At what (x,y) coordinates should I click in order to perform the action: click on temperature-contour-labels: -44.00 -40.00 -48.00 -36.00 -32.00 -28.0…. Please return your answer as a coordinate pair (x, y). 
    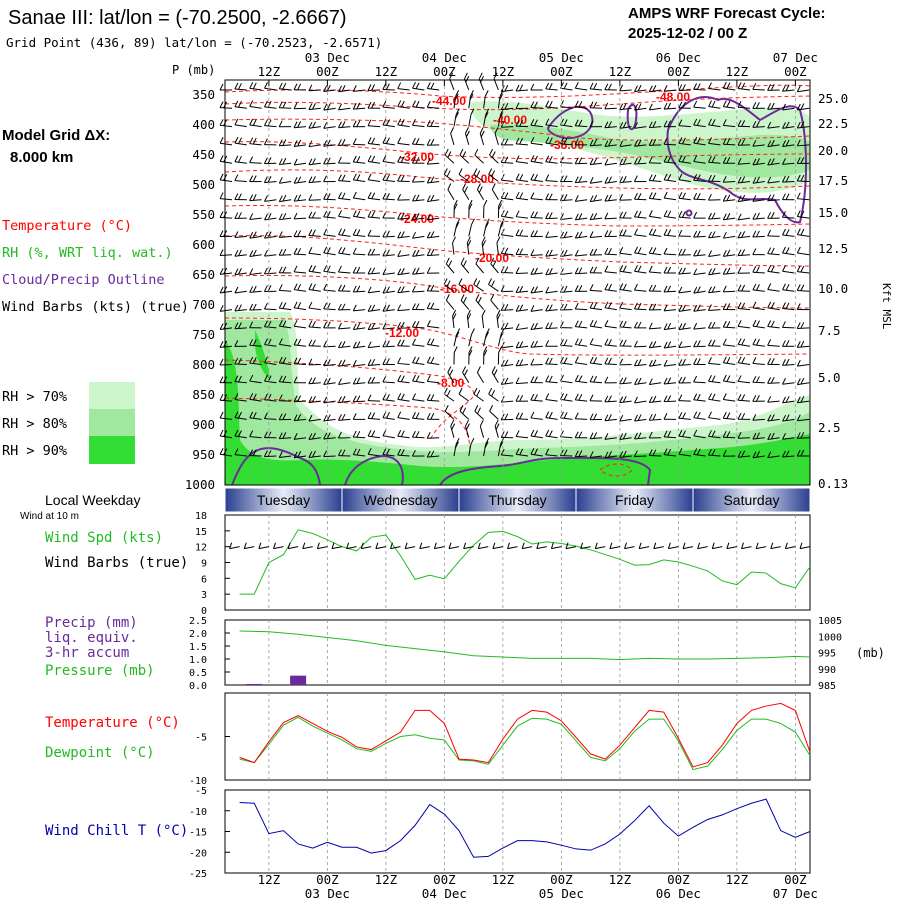
    Looking at the image, I should click on (537, 240).